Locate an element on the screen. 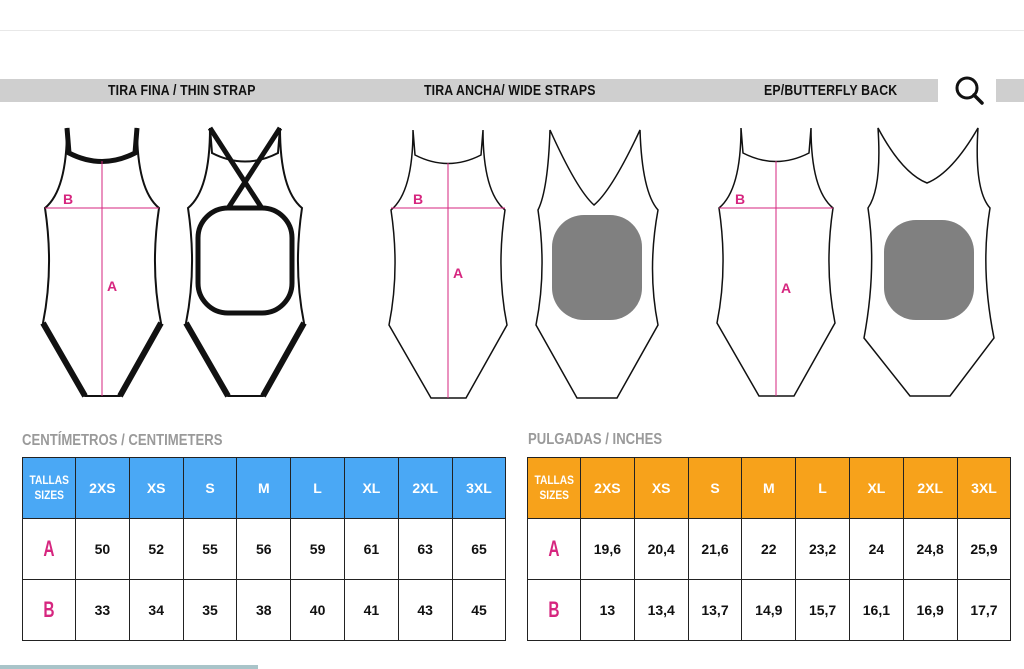 The image size is (1024, 669). search-icon is located at coordinates (969, 90).